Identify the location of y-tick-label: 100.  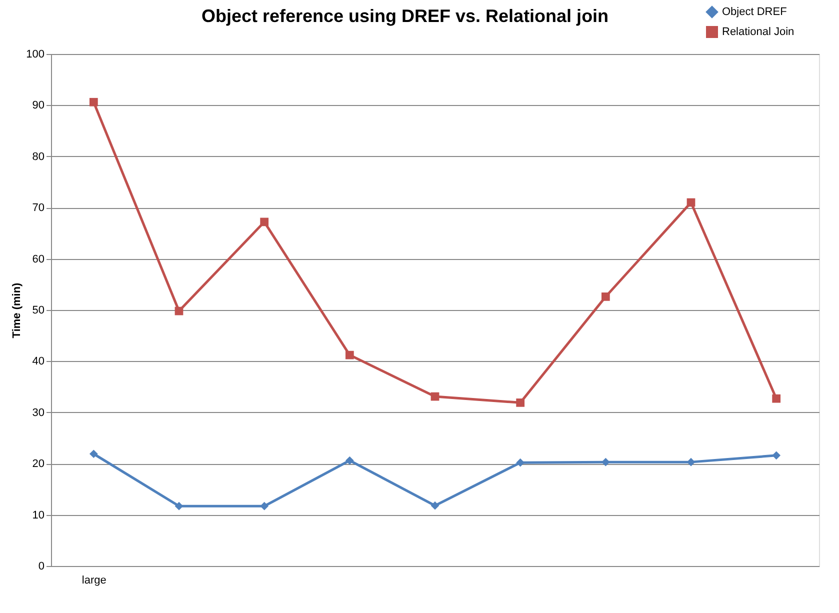
(35, 54).